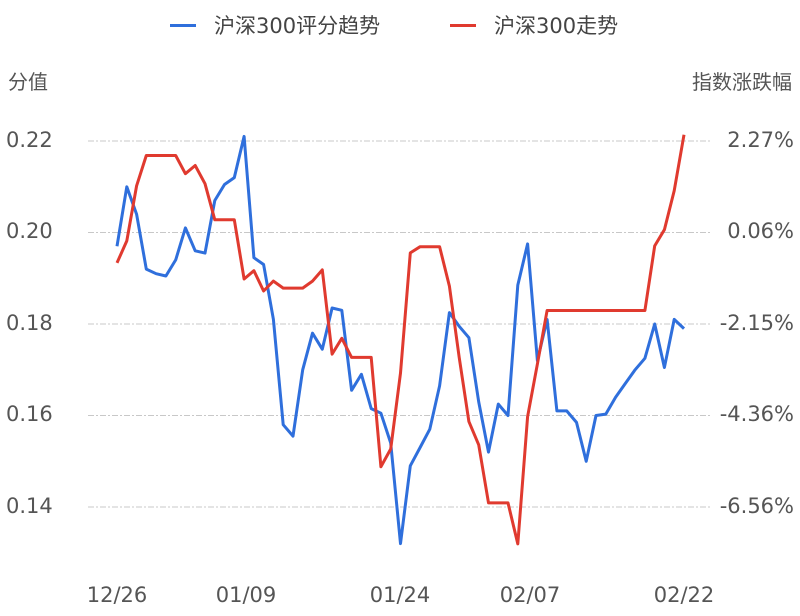  What do you see at coordinates (742, 82) in the screenshot?
I see `right-axis-title: 指数涨跌幅` at bounding box center [742, 82].